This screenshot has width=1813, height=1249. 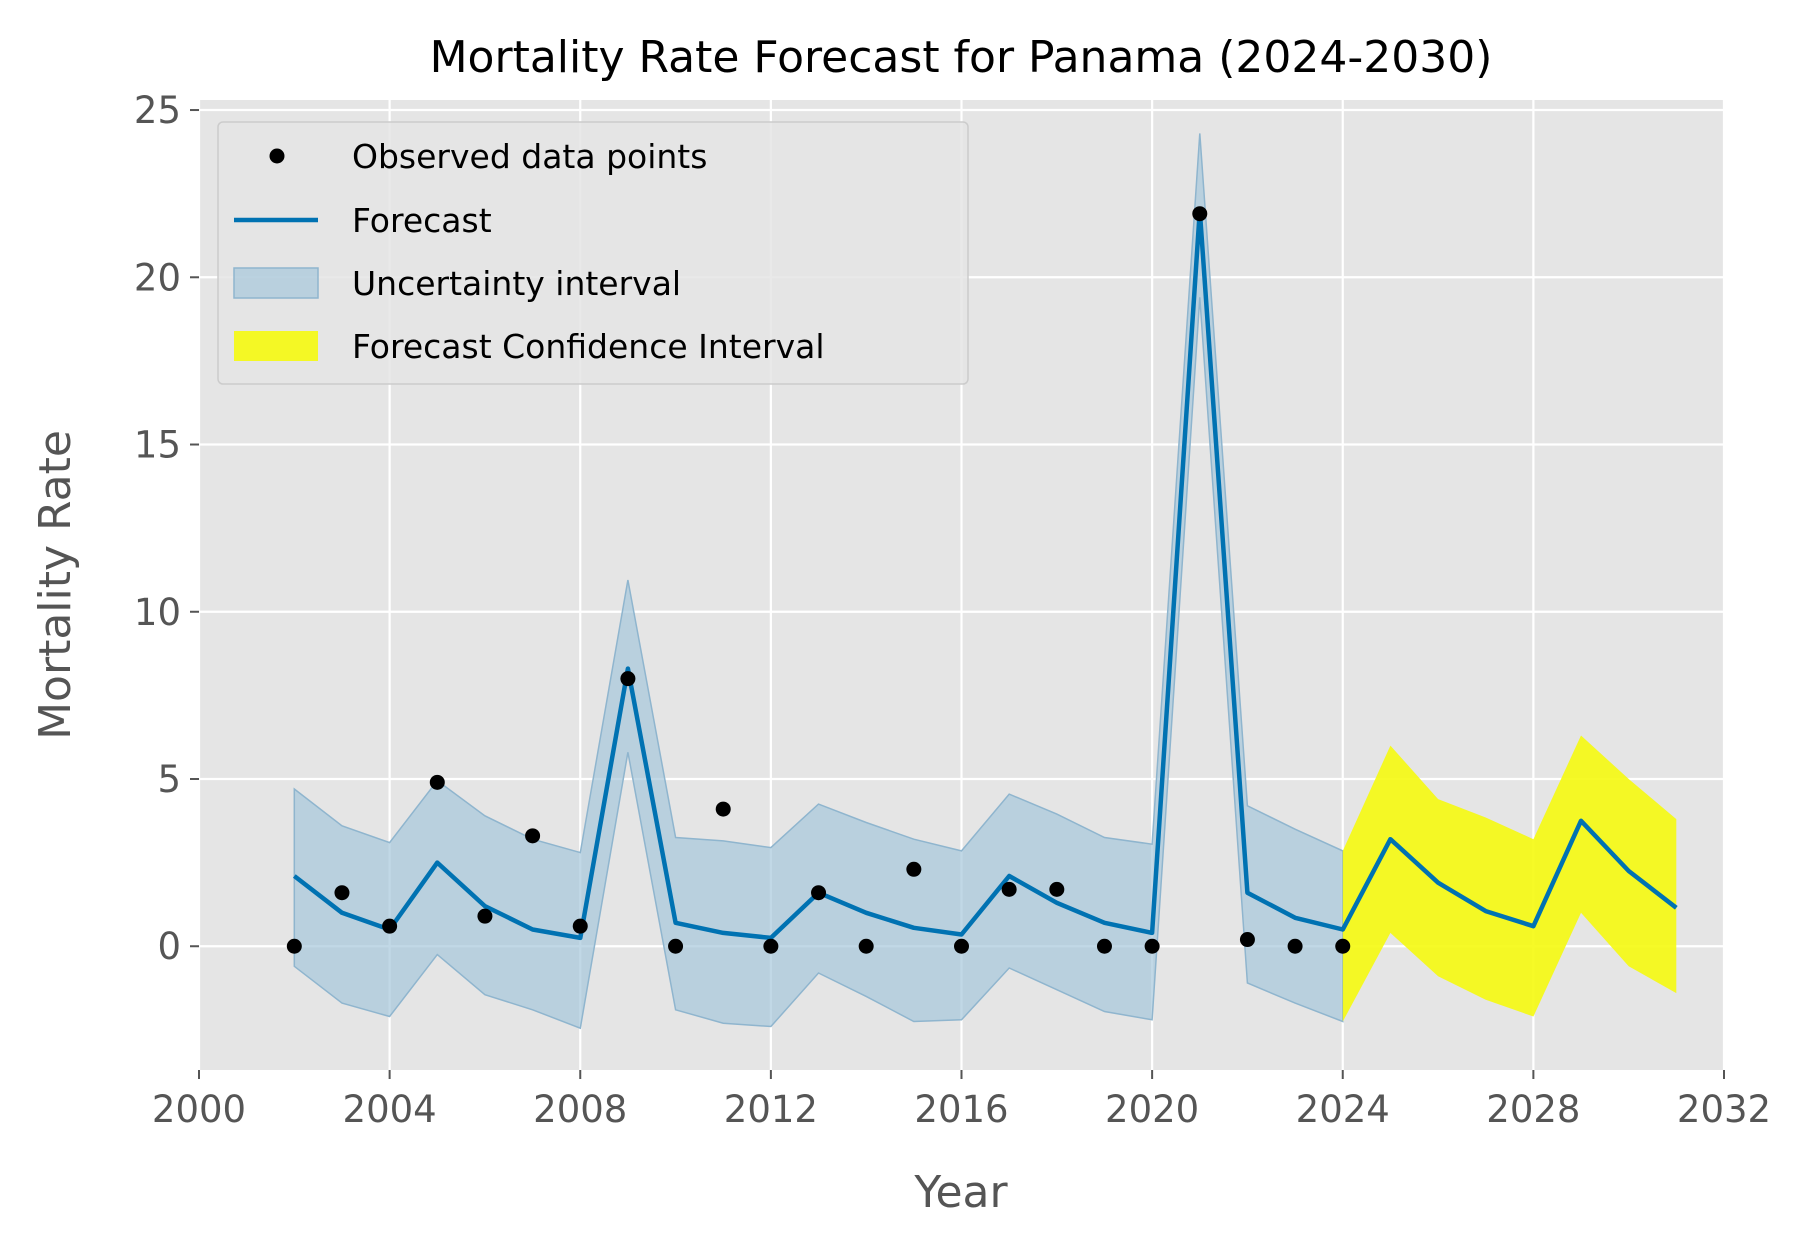 I want to click on y-tick-label: 5, so click(x=169, y=779).